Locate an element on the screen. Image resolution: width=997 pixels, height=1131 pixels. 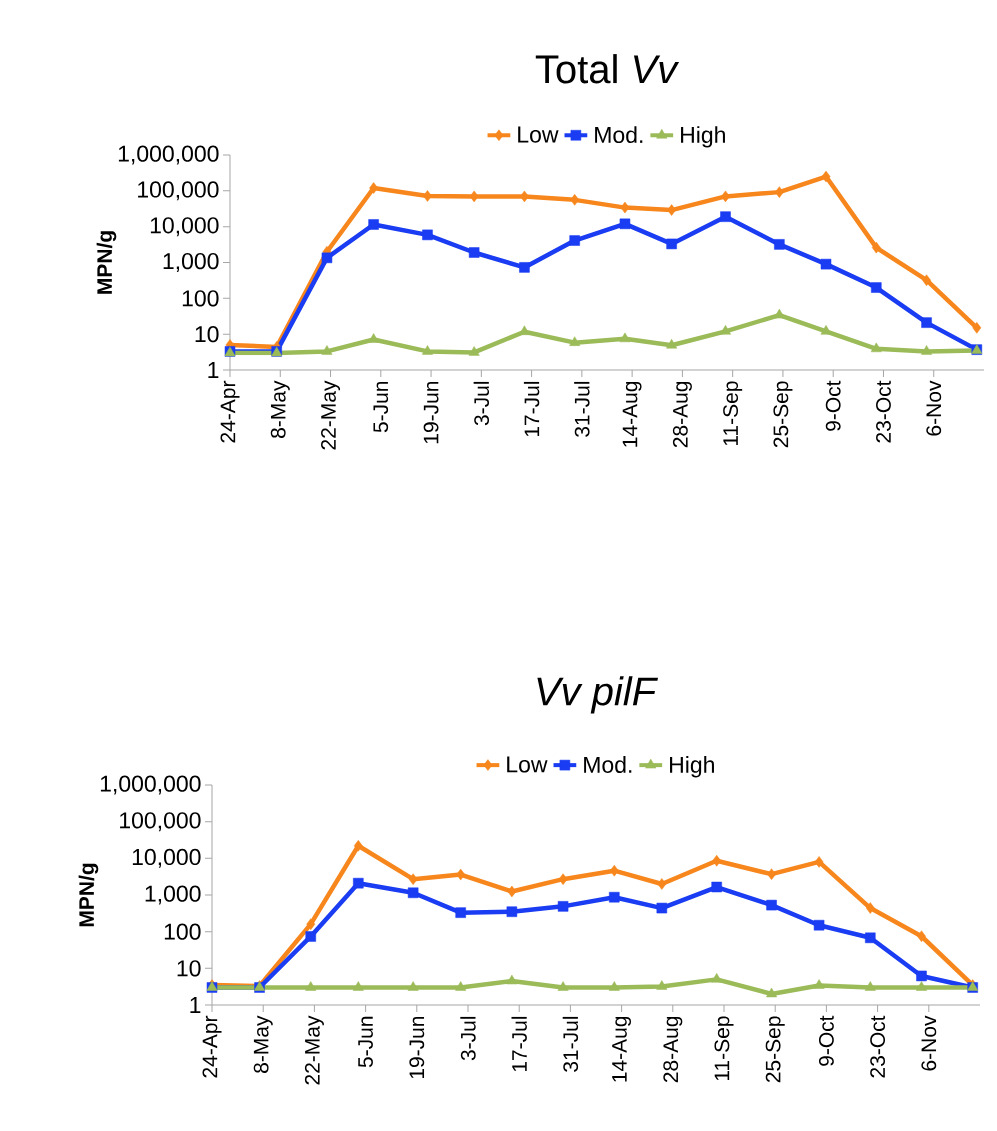
chart-title: Total Vv is located at coordinates (607, 69).